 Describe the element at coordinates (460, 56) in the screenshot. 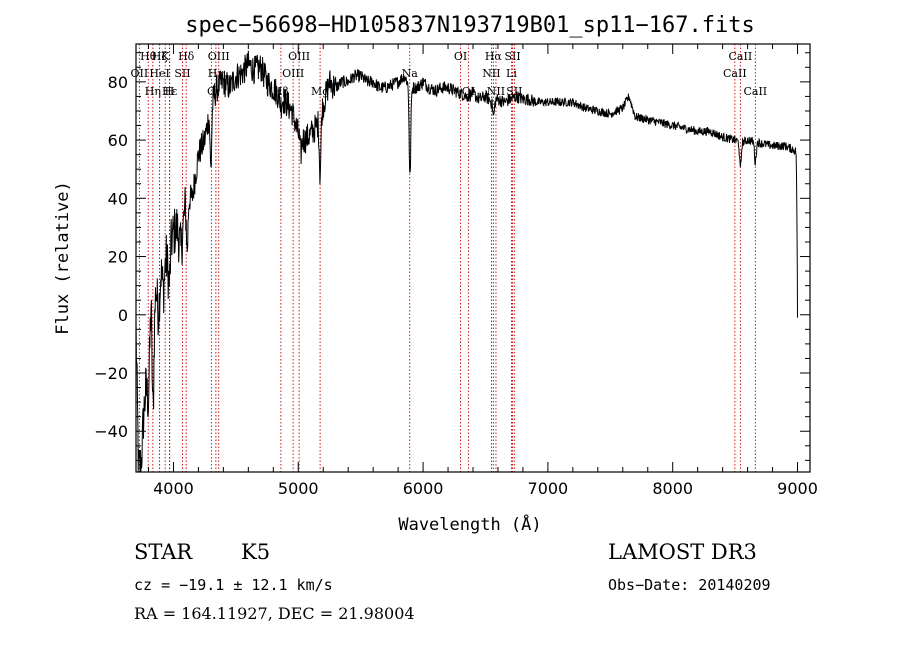

I see `spectral-line-label: OI` at that location.